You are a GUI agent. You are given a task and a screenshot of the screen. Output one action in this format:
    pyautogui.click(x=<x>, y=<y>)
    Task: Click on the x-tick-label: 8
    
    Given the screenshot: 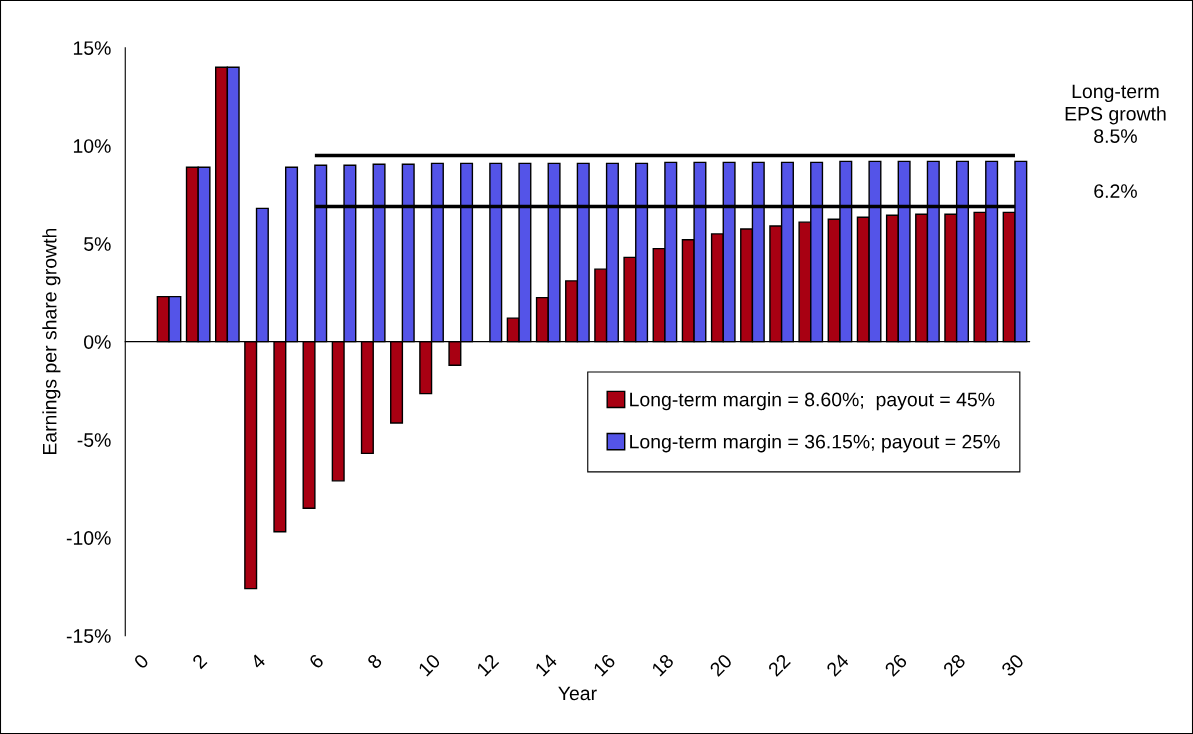 What is the action you would take?
    pyautogui.click(x=374, y=661)
    